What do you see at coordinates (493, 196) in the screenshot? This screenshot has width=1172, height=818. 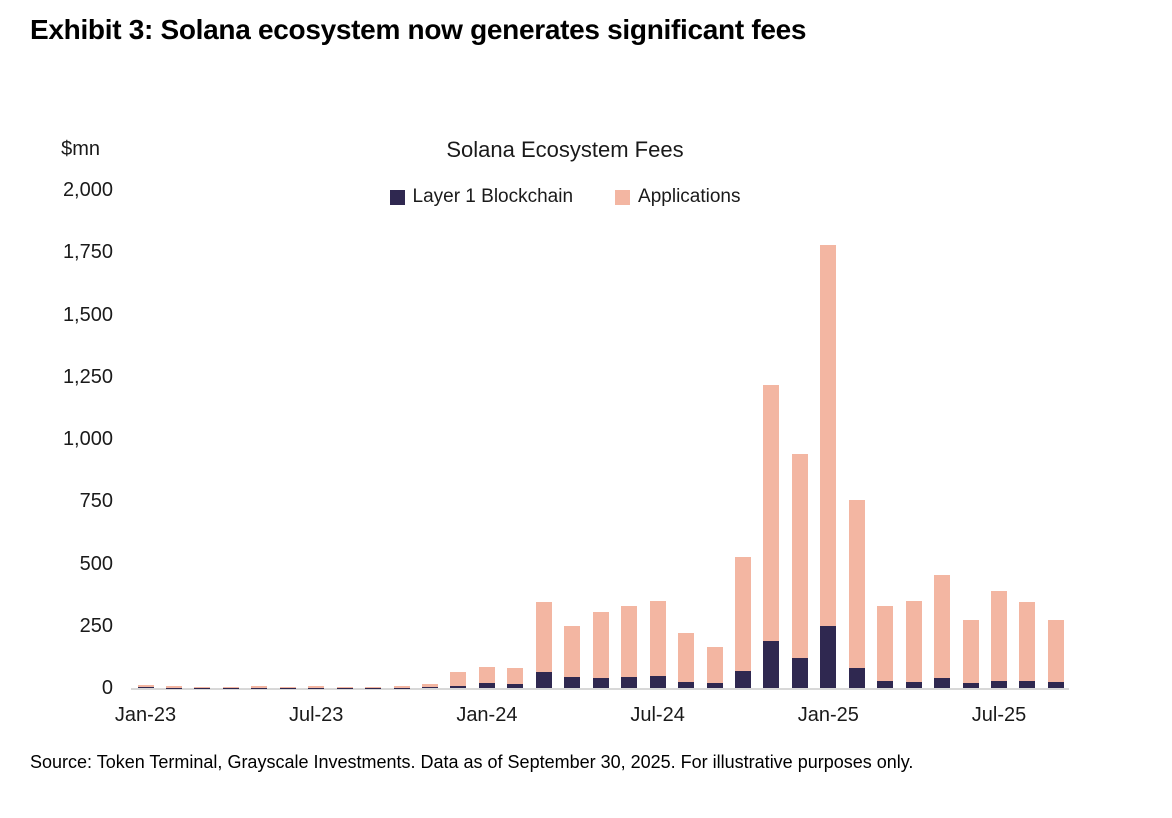 I see `legend-label-layer1: Layer 1 Blockchain` at bounding box center [493, 196].